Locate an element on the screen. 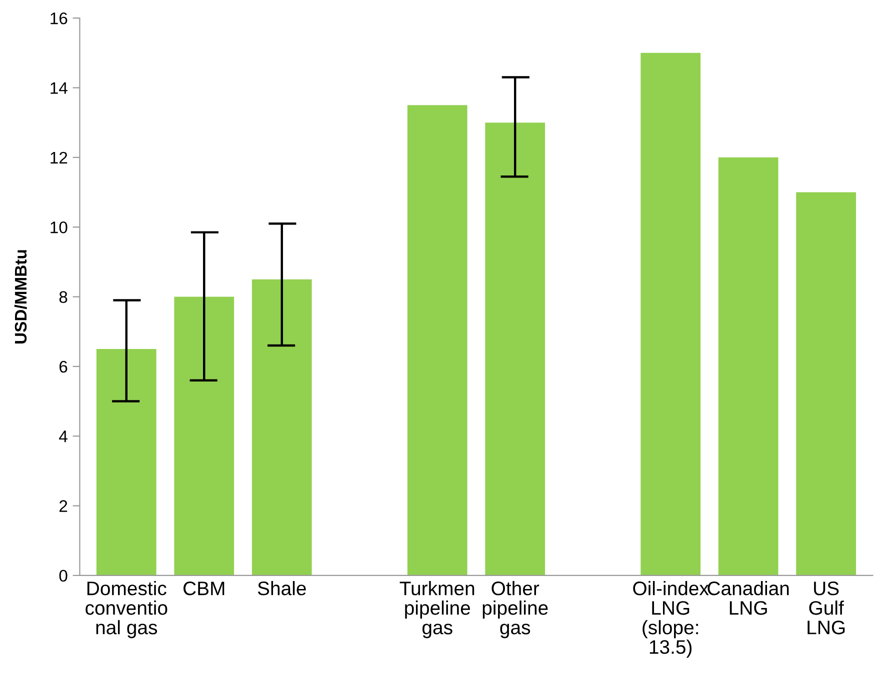 Image resolution: width=886 pixels, height=695 pixels. y-axis-title: USD/MMBtu is located at coordinates (20, 297).